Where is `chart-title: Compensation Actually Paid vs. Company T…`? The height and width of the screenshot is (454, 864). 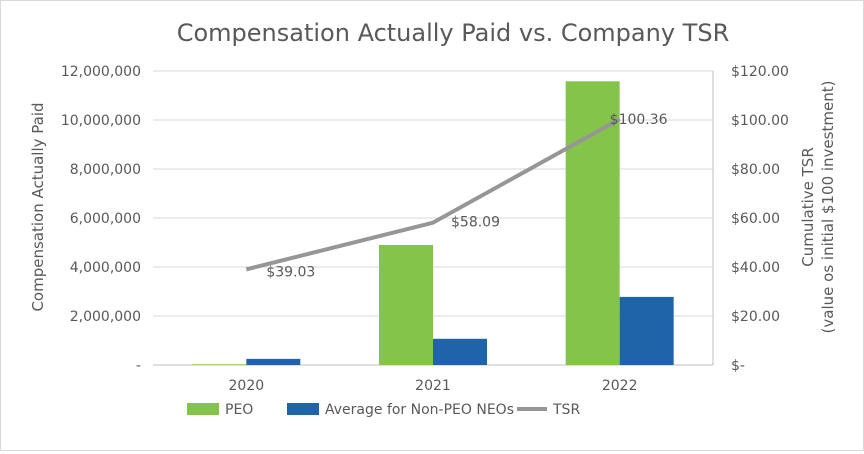
chart-title: Compensation Actually Paid vs. Company T… is located at coordinates (453, 33).